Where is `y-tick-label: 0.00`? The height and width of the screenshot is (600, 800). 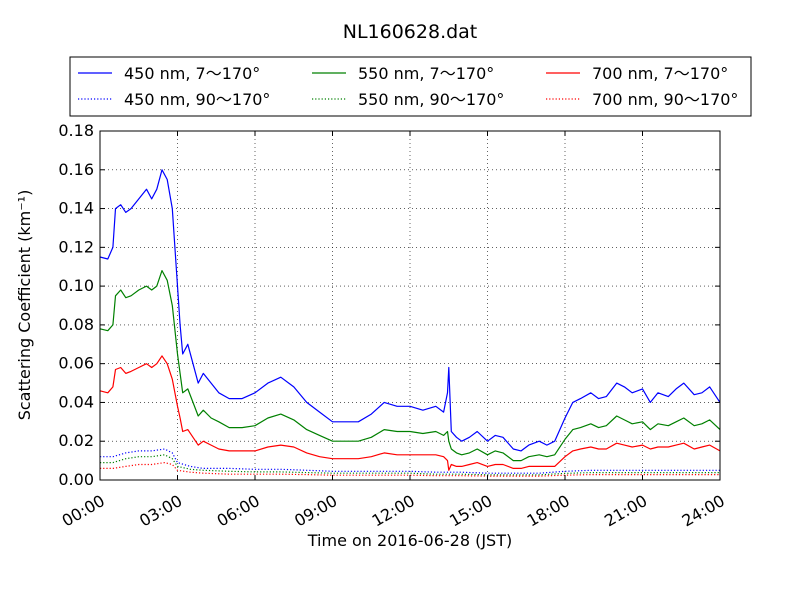
y-tick-label: 0.00 is located at coordinates (76, 479).